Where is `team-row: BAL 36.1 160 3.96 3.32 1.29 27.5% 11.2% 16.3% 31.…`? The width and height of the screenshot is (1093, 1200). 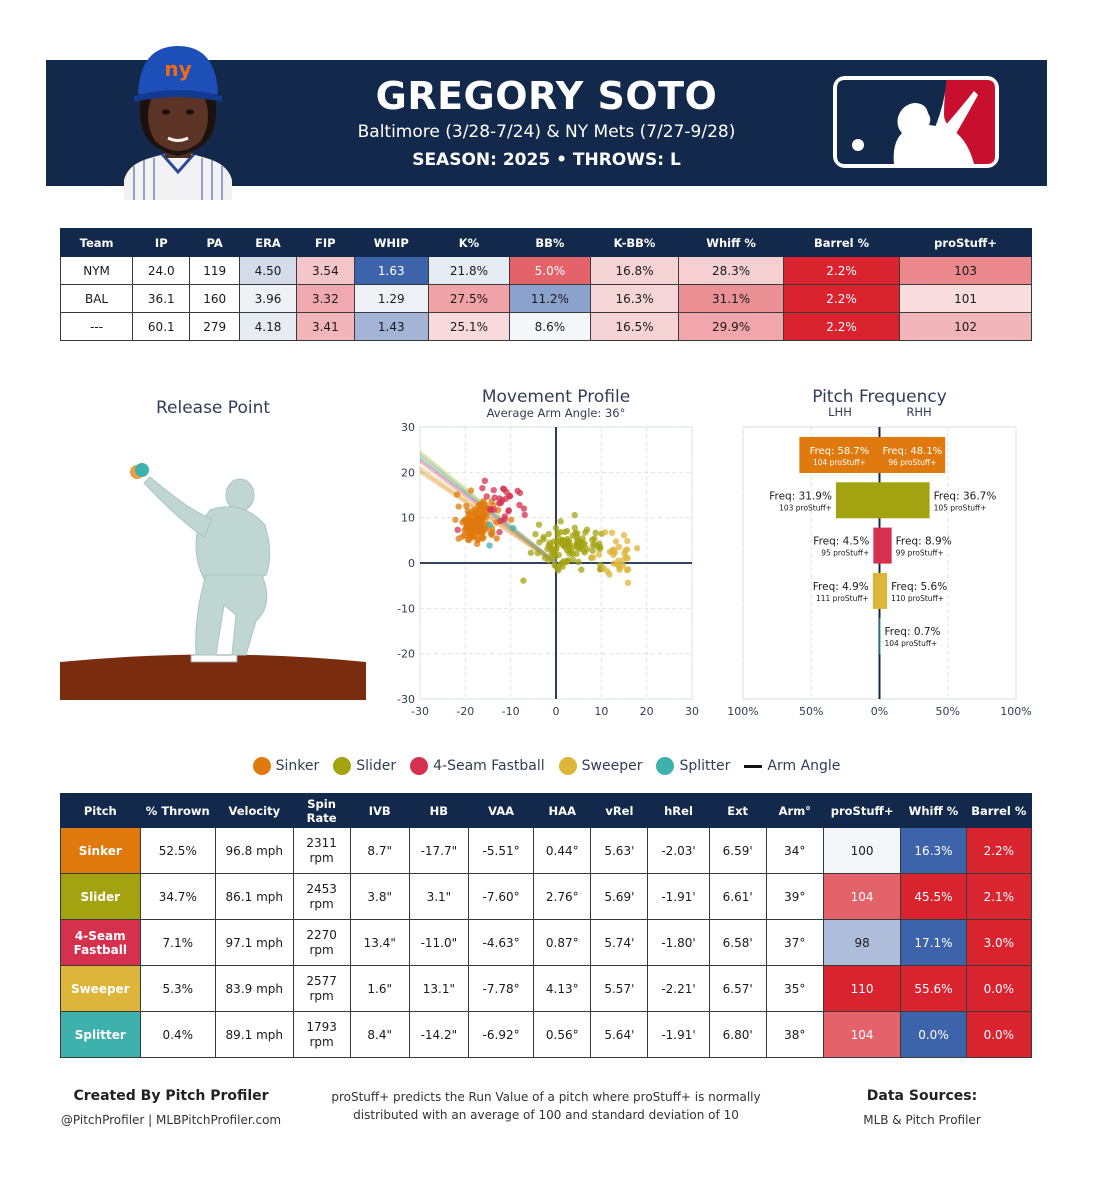 team-row: BAL 36.1 160 3.96 3.32 1.29 27.5% 11.2% 16.3% 31.… is located at coordinates (545, 298).